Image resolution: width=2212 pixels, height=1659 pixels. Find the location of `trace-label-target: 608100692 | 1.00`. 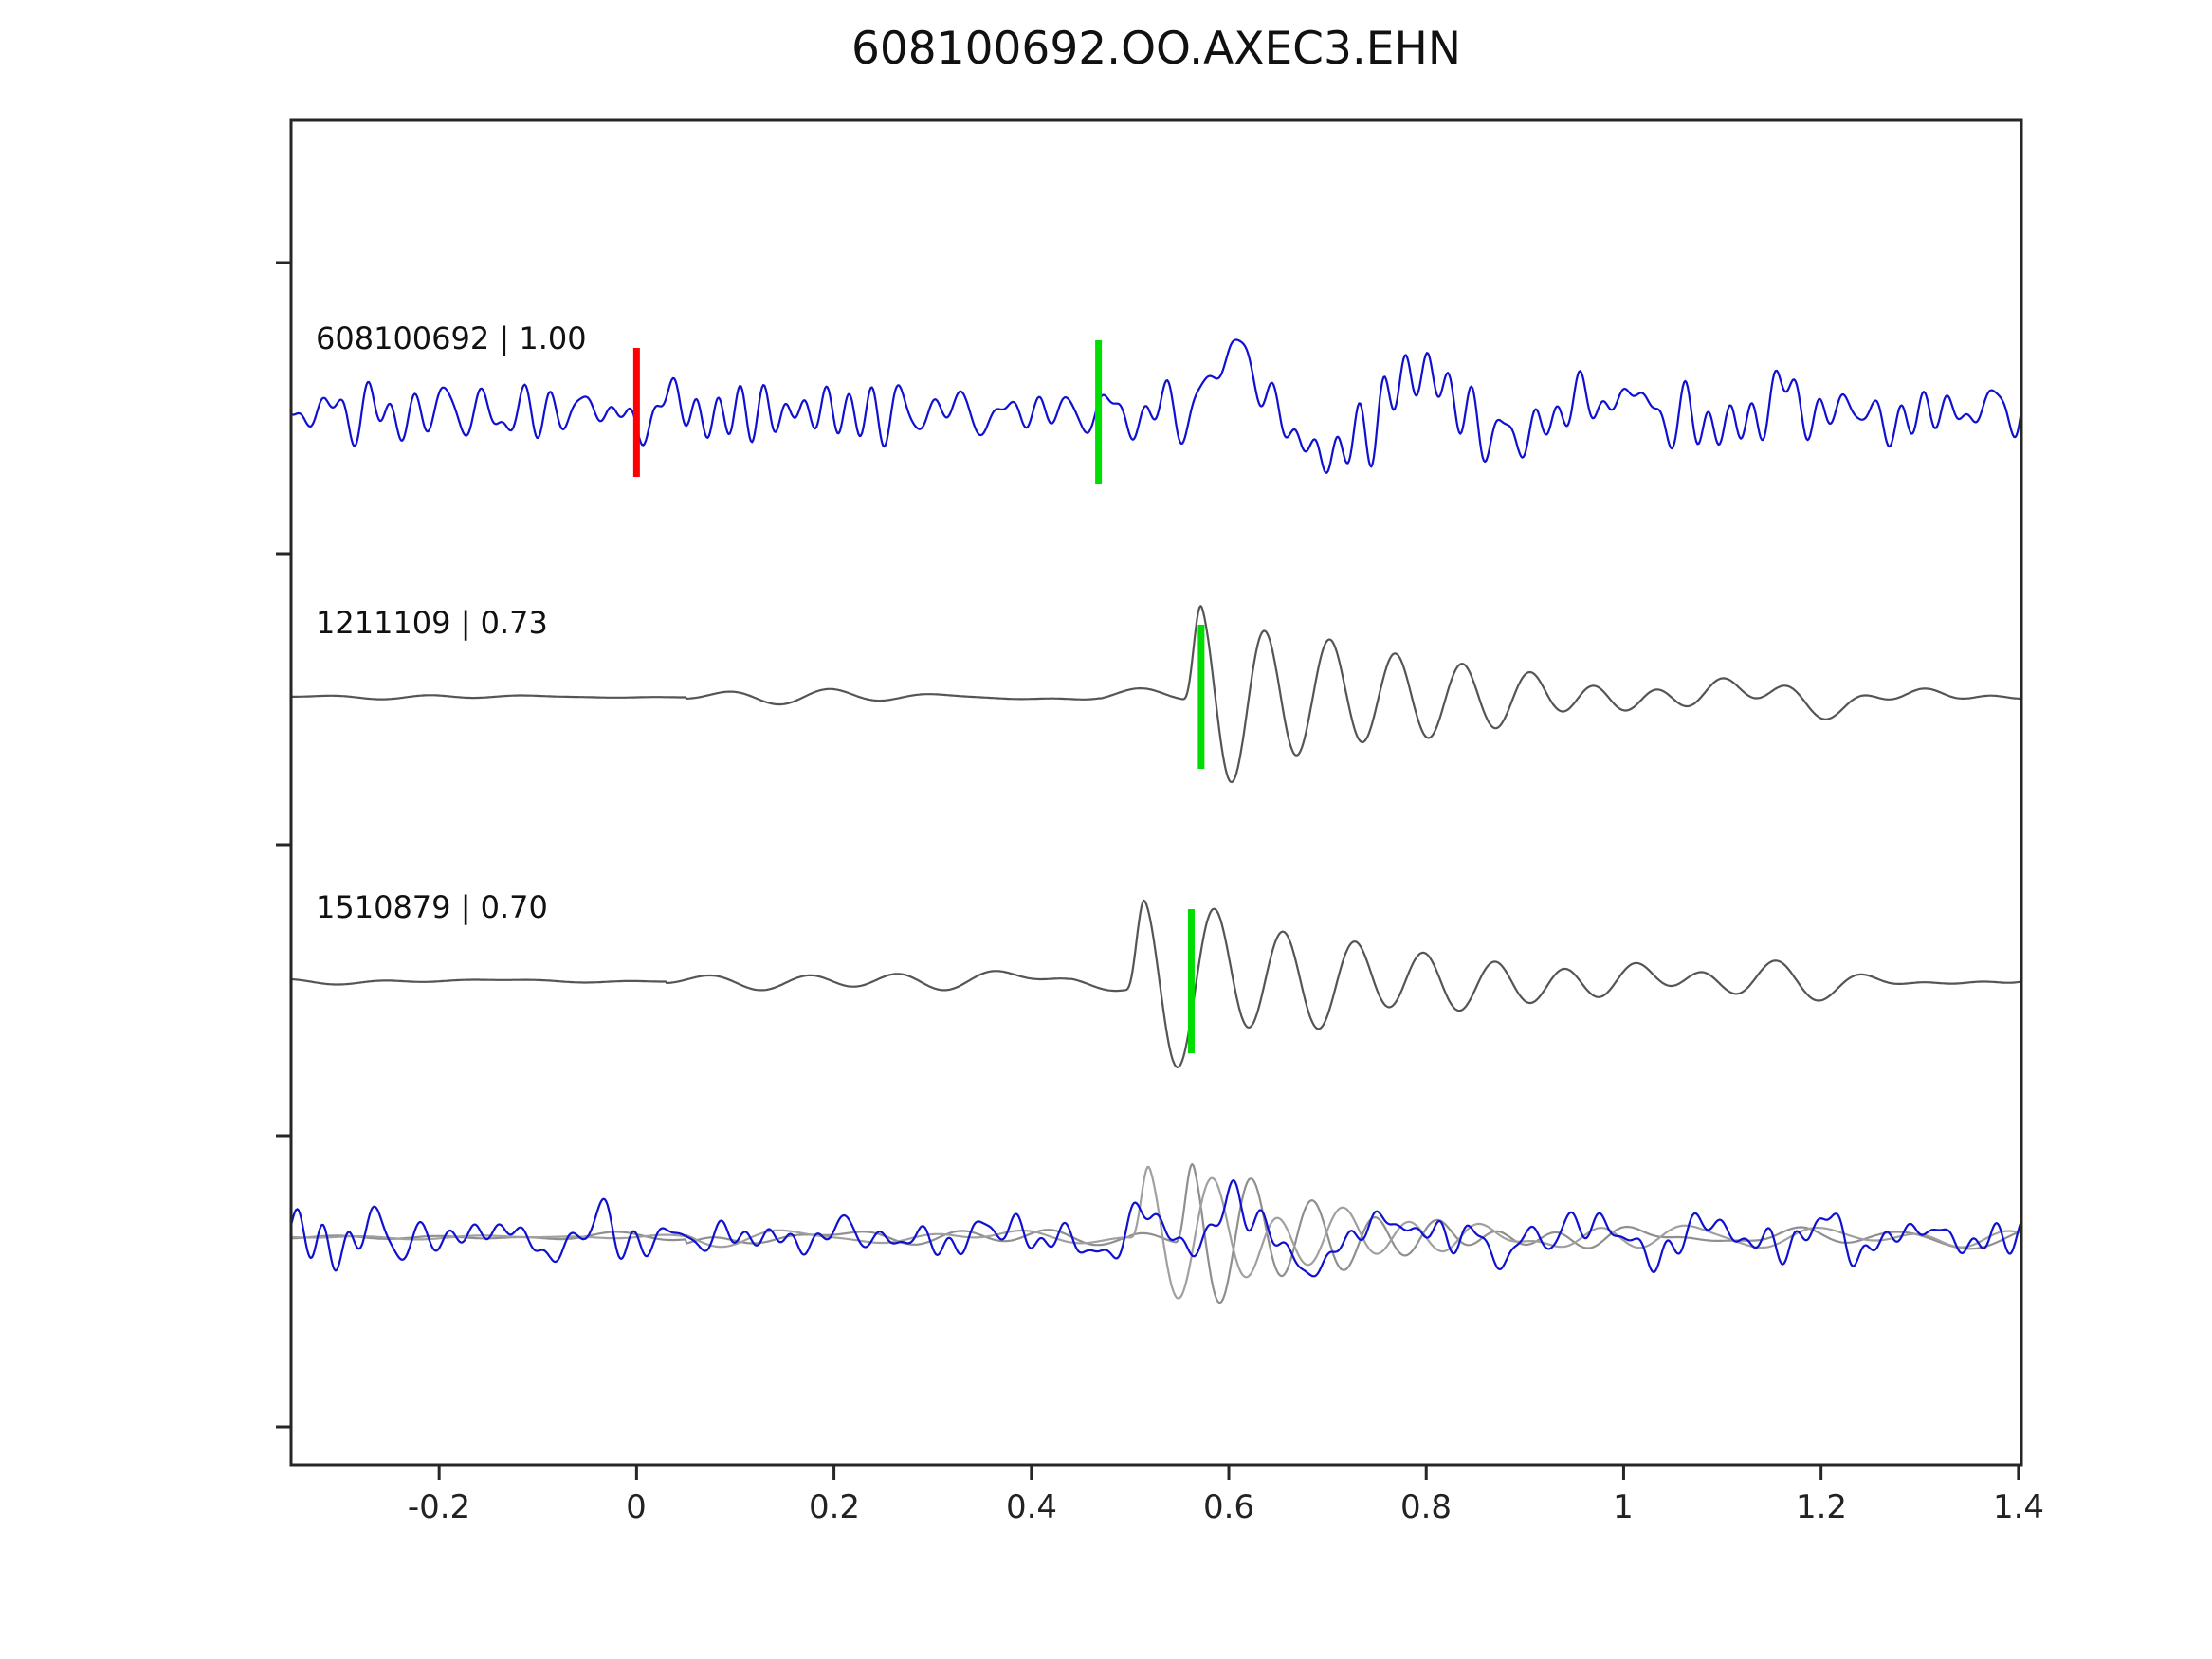

trace-label-target: 608100692 | 1.00 is located at coordinates (451, 338).